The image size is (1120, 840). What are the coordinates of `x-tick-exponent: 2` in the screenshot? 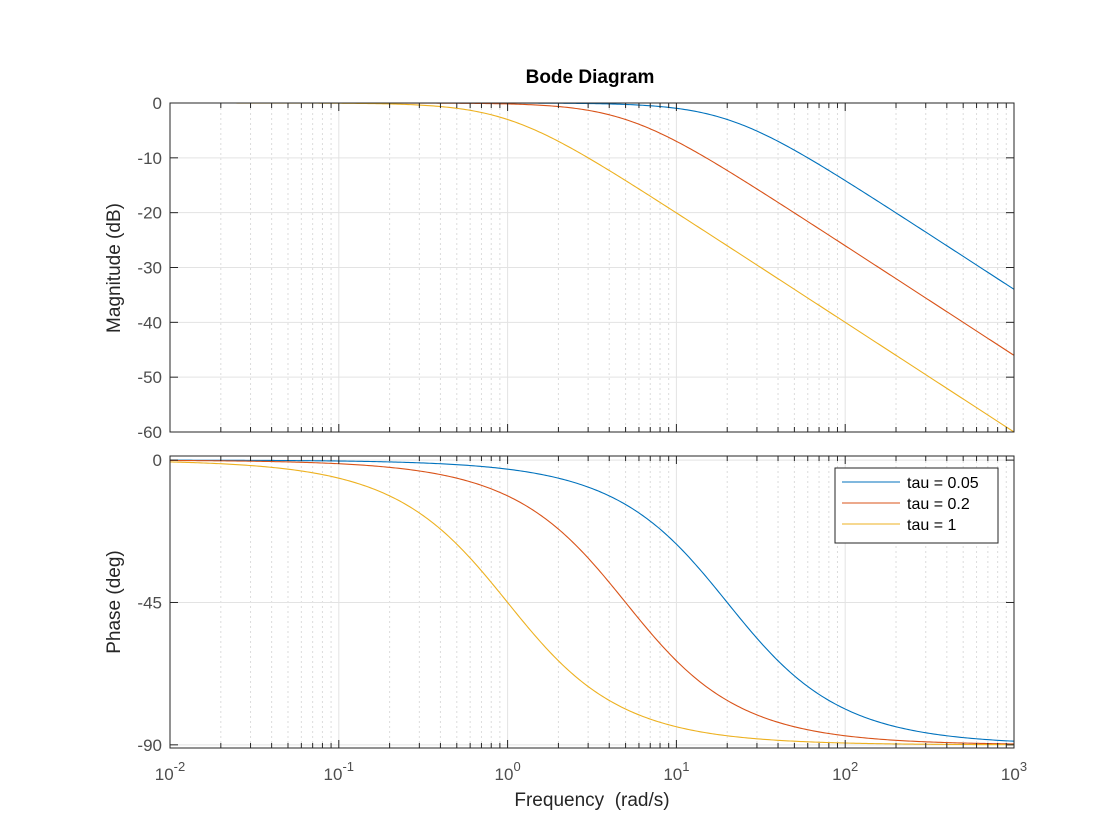 It's located at (854, 766).